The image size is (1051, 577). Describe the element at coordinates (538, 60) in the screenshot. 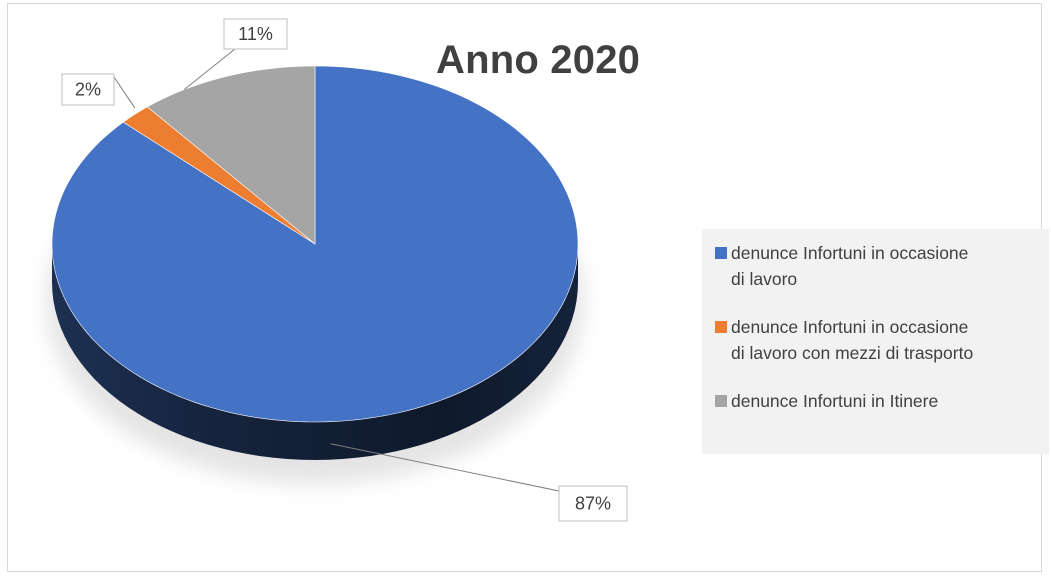

I see `chart-title: Anno 2020` at that location.